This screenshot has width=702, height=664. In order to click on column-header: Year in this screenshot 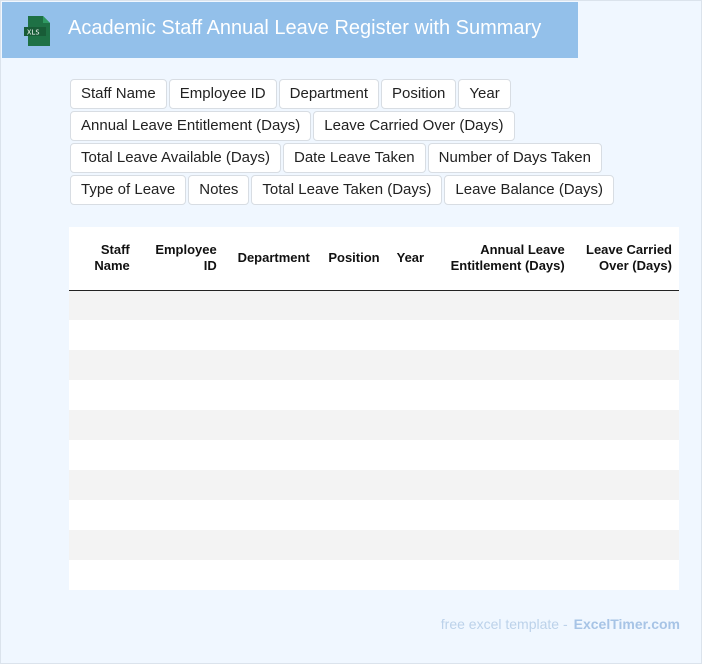, I will do `click(409, 259)`.